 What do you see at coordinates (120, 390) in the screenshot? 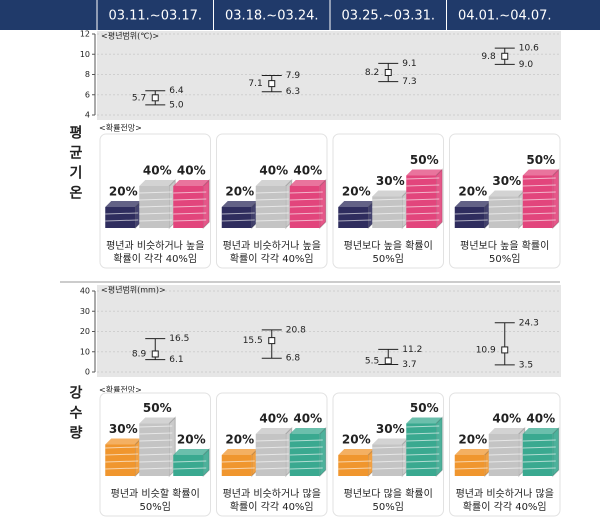
I see `prob-axis-label: <확률전망>` at bounding box center [120, 390].